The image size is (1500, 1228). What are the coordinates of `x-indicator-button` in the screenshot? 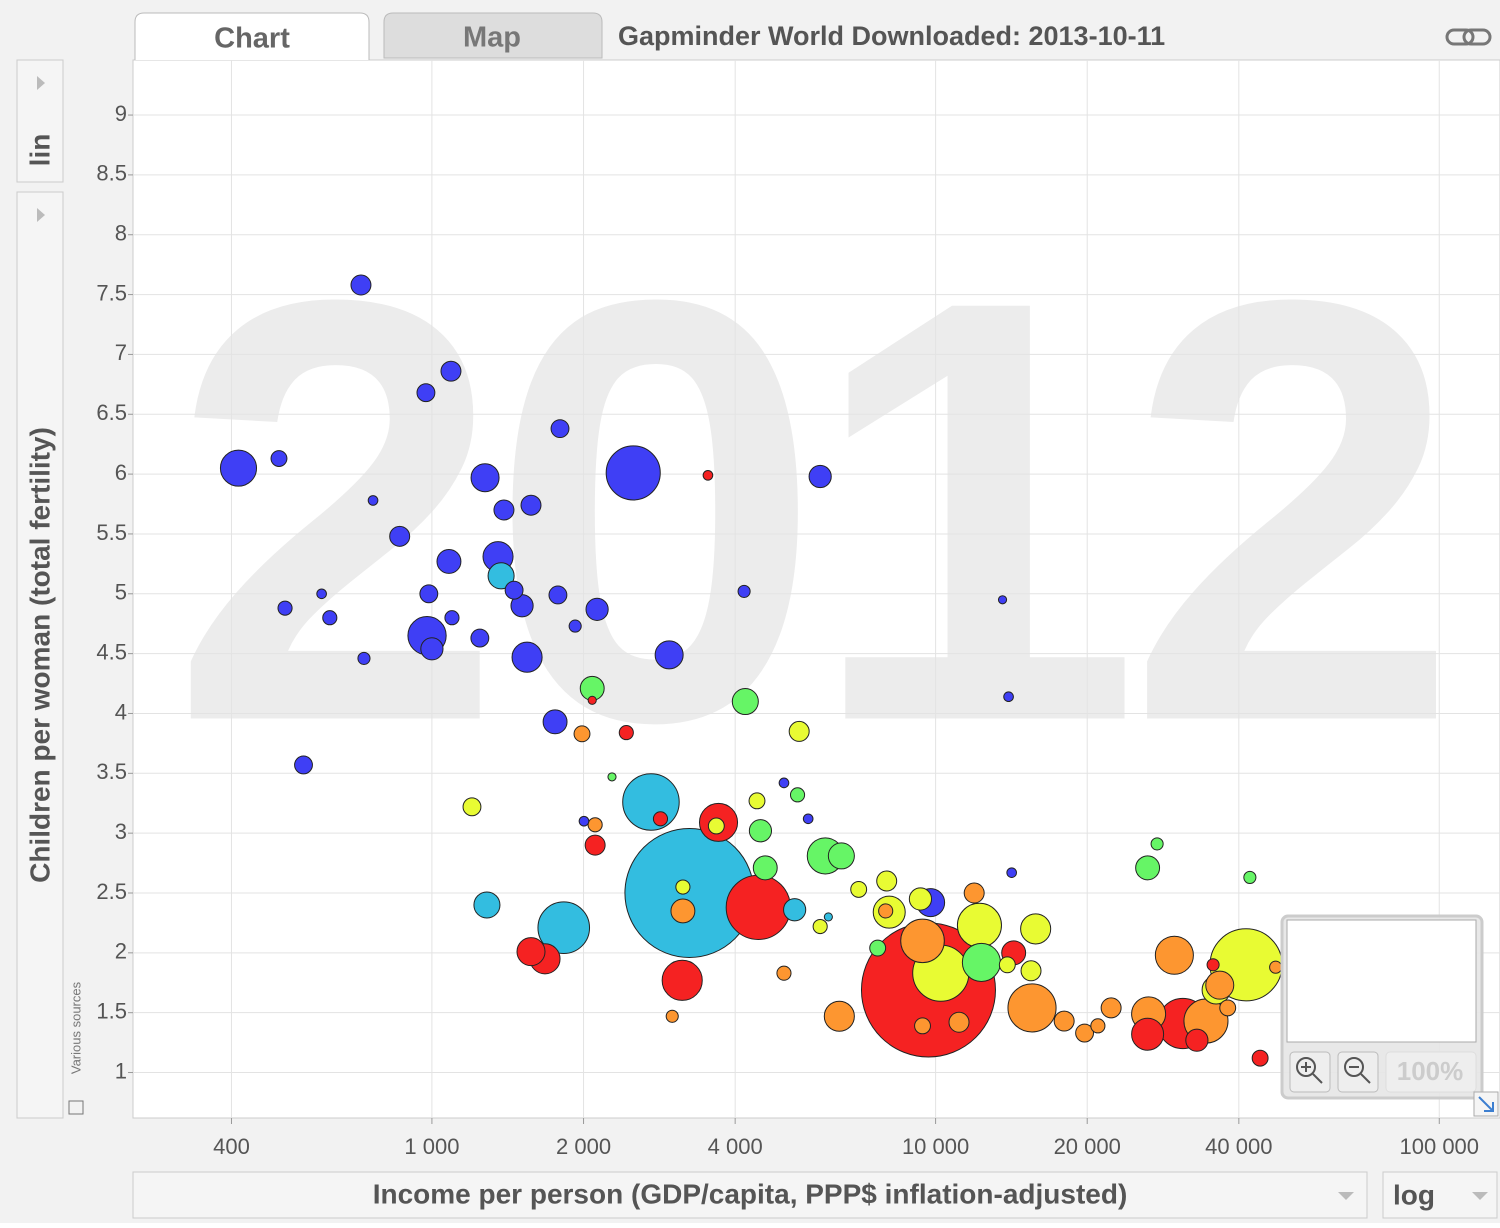 It's located at (750, 1195).